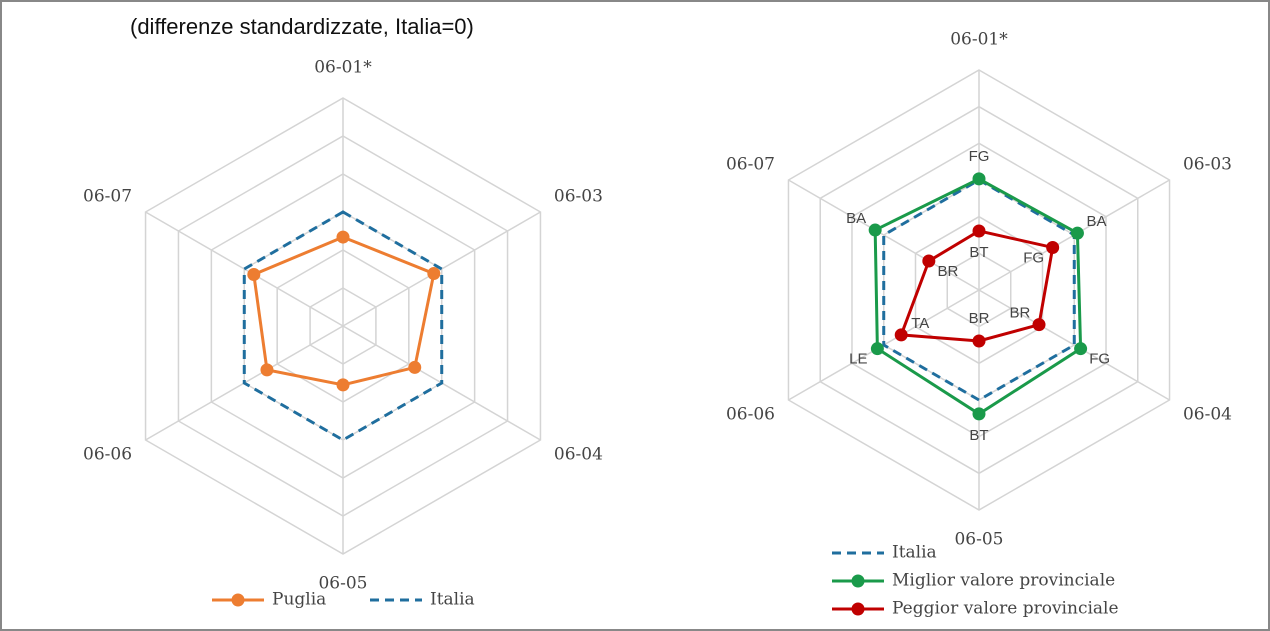 The width and height of the screenshot is (1270, 631). What do you see at coordinates (858, 359) in the screenshot?
I see `point-label: LE` at bounding box center [858, 359].